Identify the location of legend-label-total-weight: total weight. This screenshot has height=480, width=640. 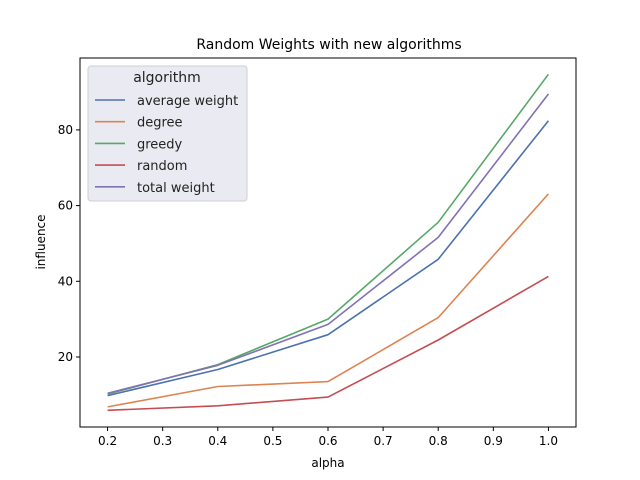
(176, 188).